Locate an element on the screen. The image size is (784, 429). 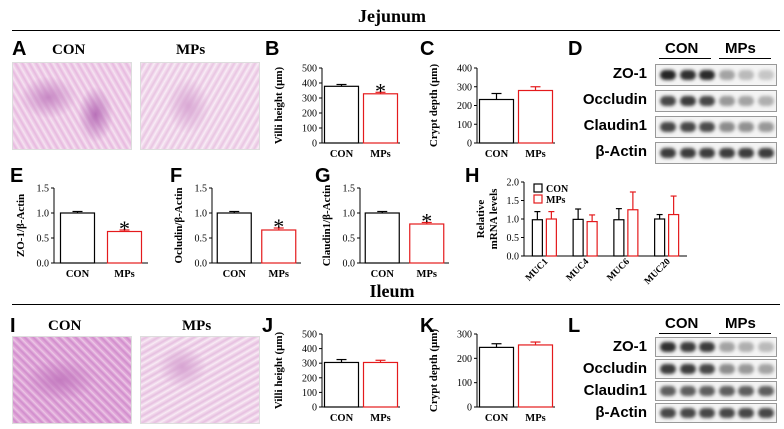
panel-letter-i: I is located at coordinates (13, 326).